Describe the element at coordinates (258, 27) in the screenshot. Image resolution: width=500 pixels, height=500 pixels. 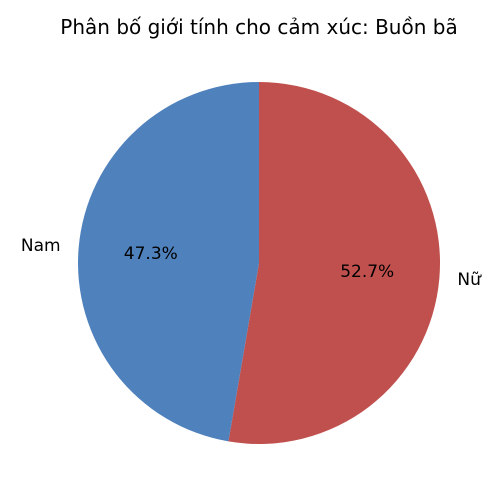
I see `chart-title: Phân bố giới tính cho cảm xúc: Buồn bã` at that location.